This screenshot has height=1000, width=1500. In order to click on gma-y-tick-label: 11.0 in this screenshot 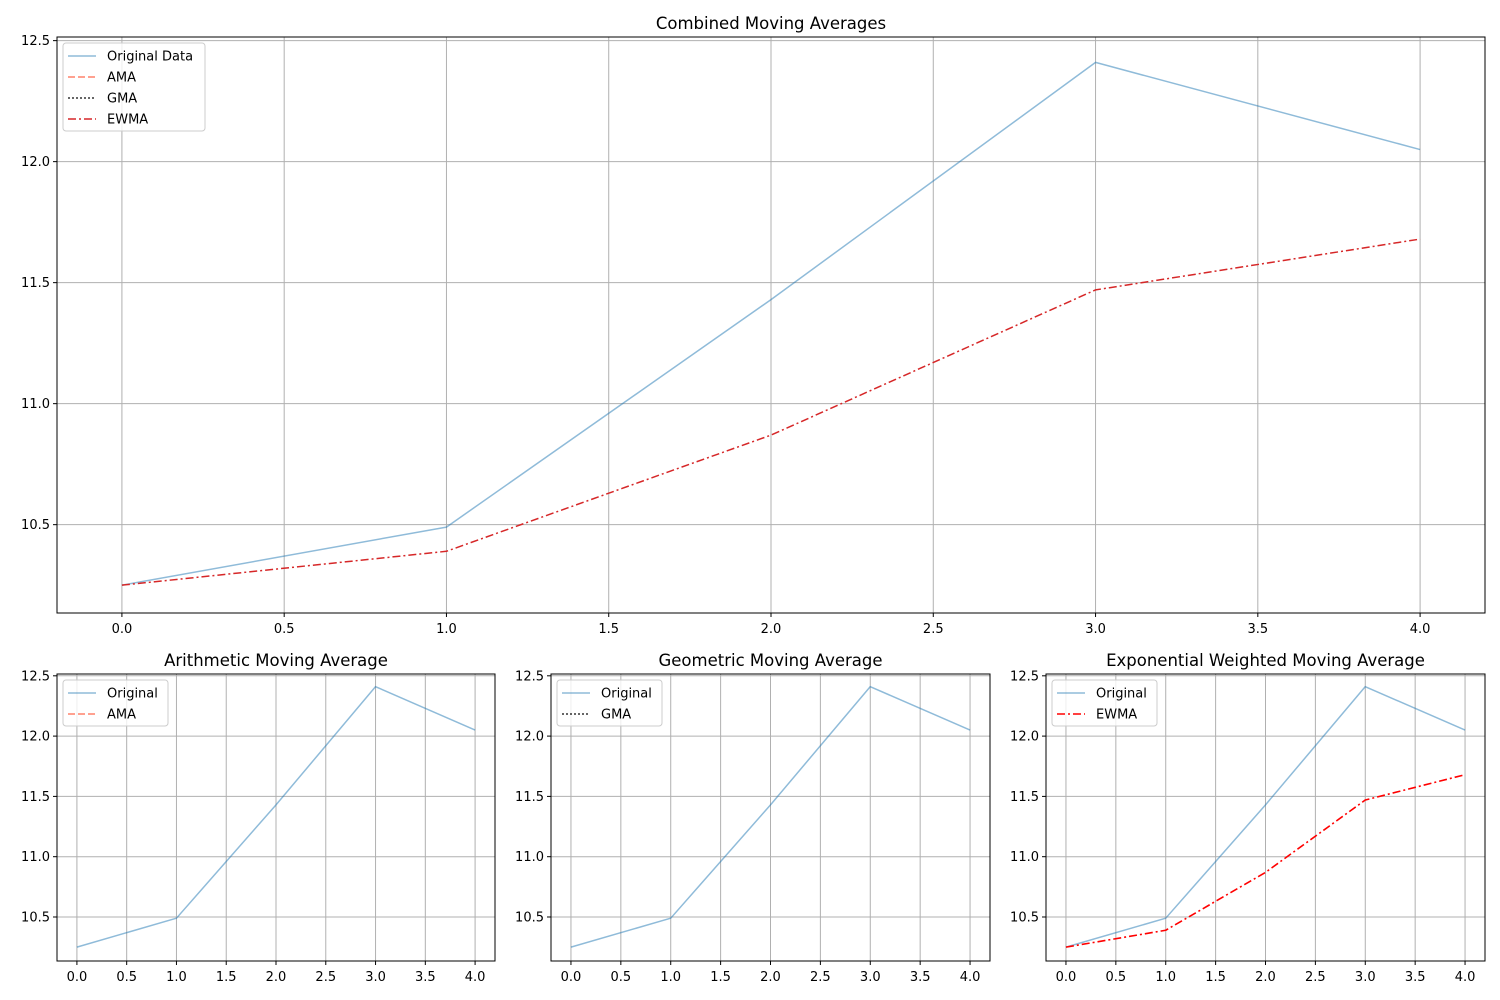, I will do `click(529, 857)`.